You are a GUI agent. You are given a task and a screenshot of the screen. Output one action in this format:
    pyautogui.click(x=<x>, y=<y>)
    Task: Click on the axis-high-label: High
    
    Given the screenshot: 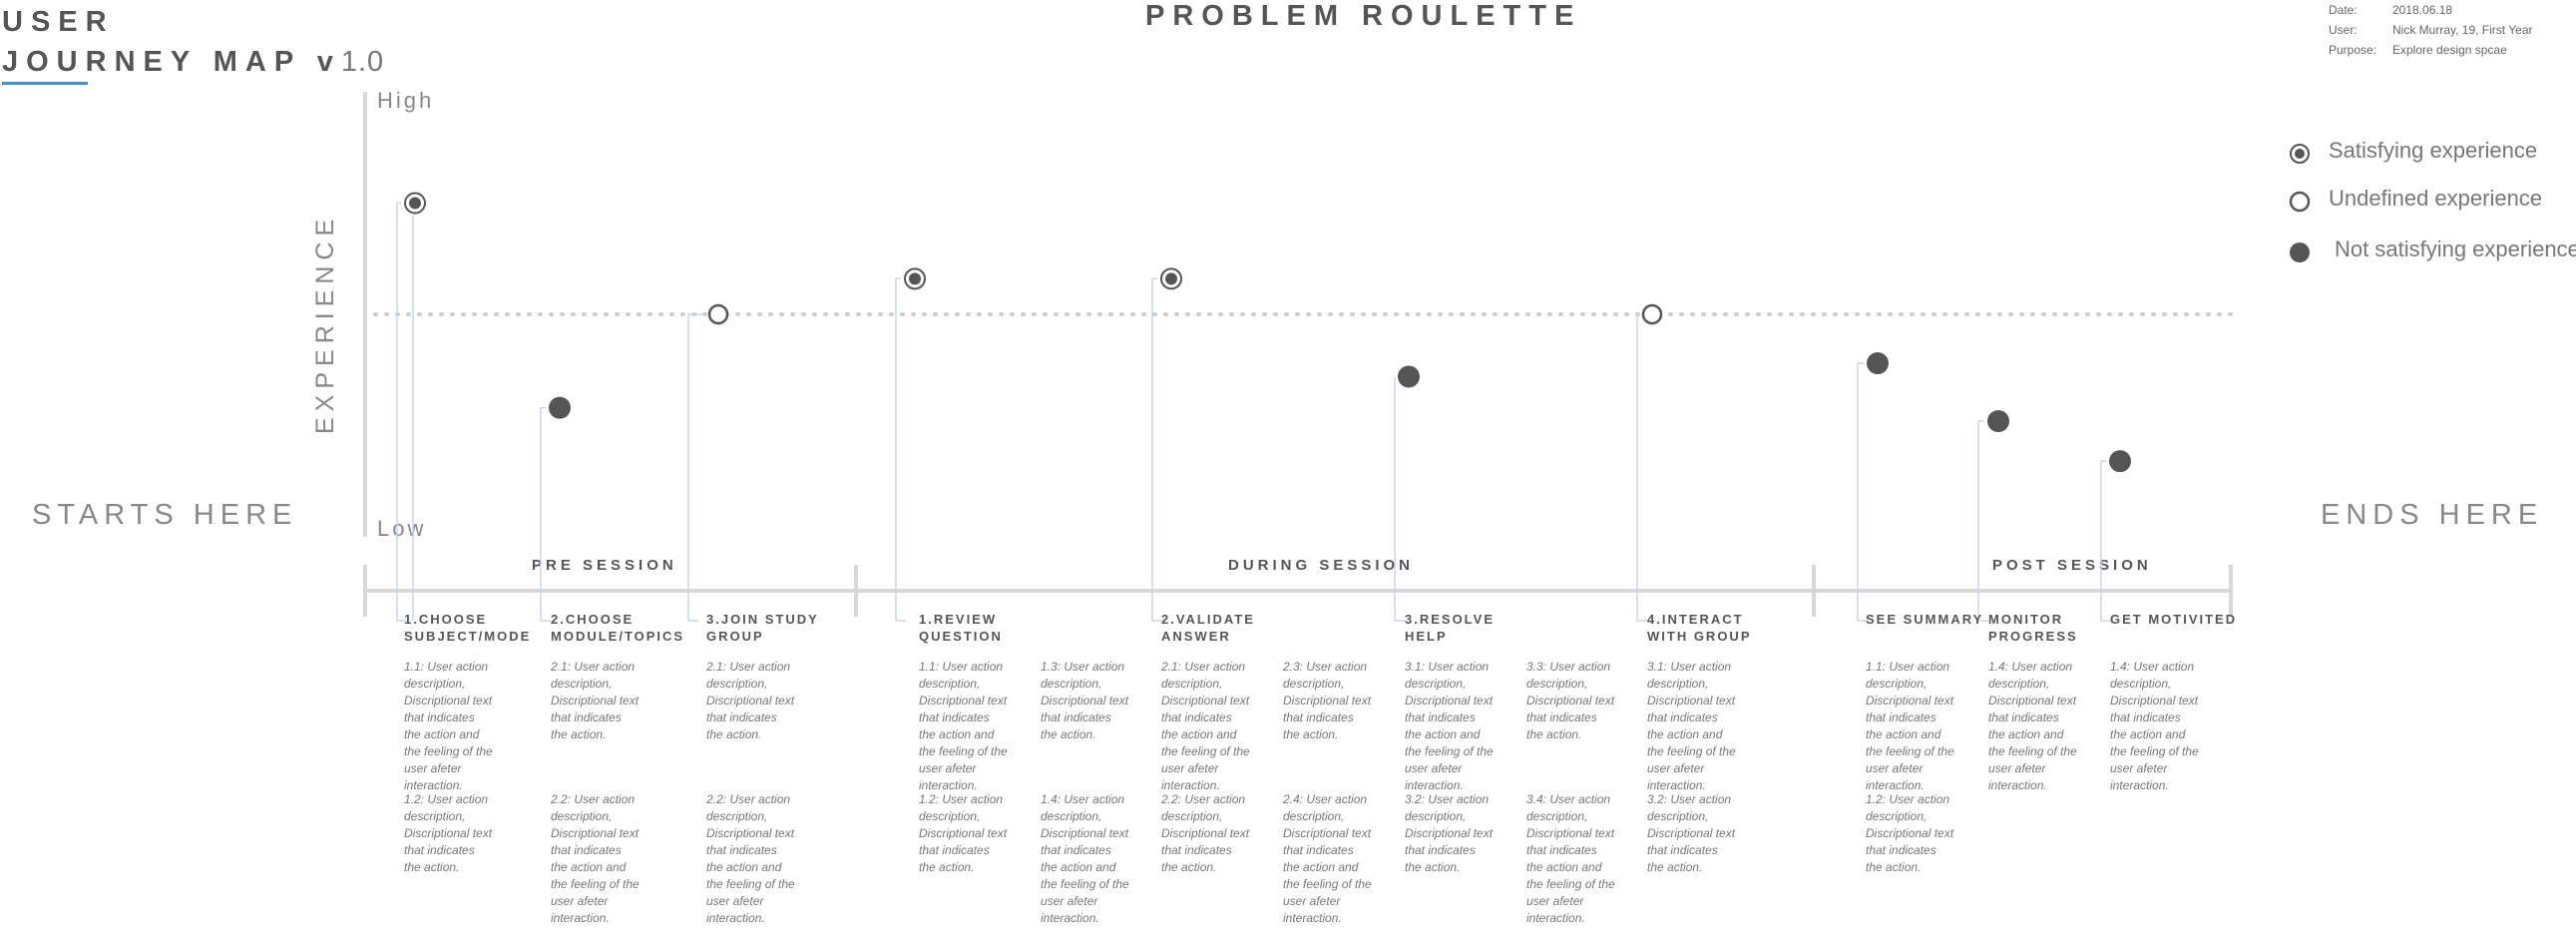 What is the action you would take?
    pyautogui.click(x=406, y=100)
    